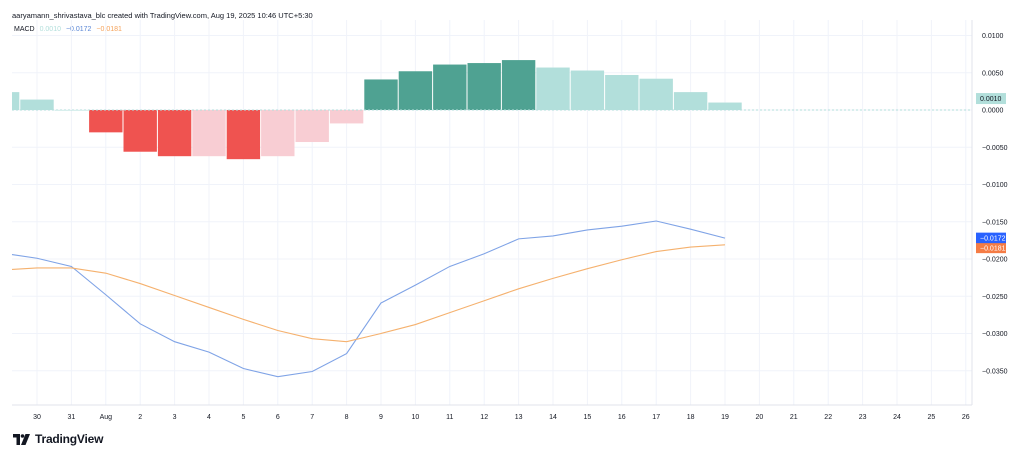  I want to click on x-tick-label: 31, so click(72, 417).